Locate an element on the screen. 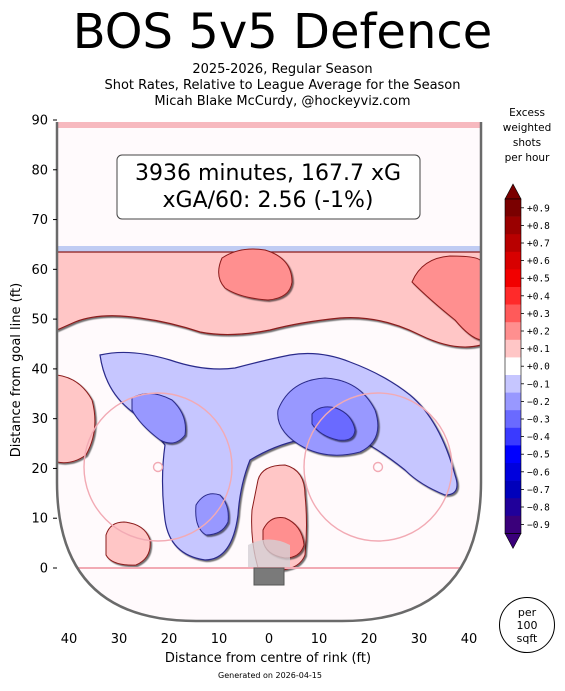  left-faceoff-circle is located at coordinates (158, 467).